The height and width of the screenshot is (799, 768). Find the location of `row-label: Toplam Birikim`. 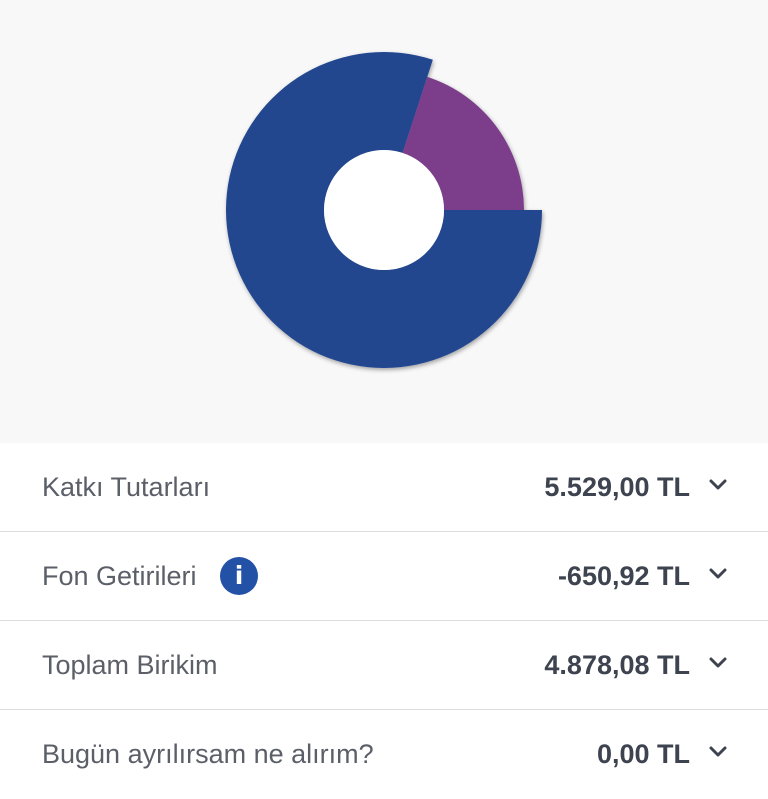

row-label: Toplam Birikim is located at coordinates (130, 665).